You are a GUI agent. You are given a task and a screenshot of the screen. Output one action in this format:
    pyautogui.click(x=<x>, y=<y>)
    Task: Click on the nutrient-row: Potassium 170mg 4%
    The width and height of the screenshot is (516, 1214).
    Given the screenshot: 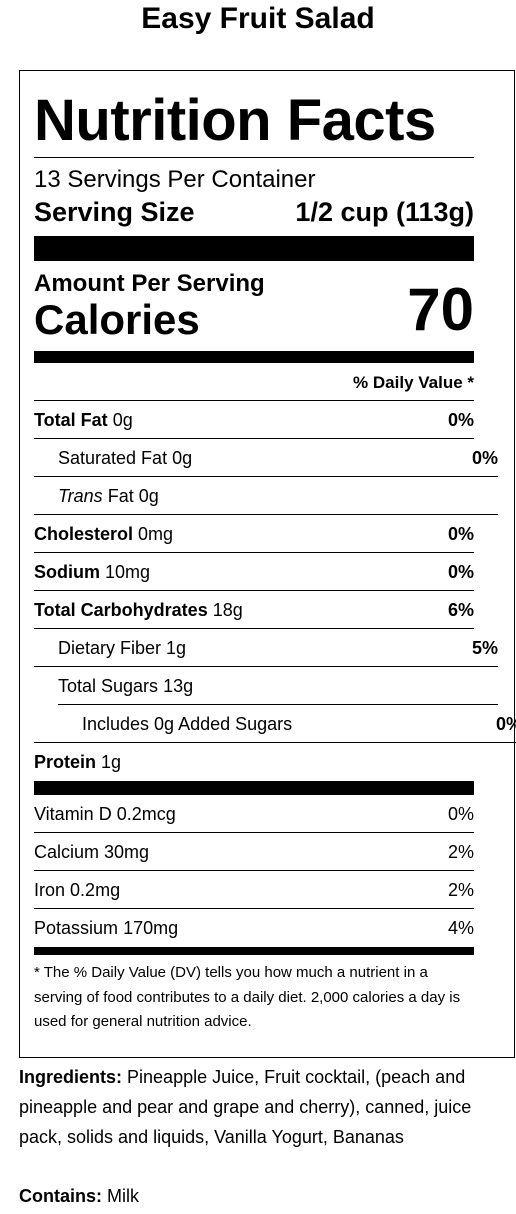 What is the action you would take?
    pyautogui.click(x=254, y=928)
    